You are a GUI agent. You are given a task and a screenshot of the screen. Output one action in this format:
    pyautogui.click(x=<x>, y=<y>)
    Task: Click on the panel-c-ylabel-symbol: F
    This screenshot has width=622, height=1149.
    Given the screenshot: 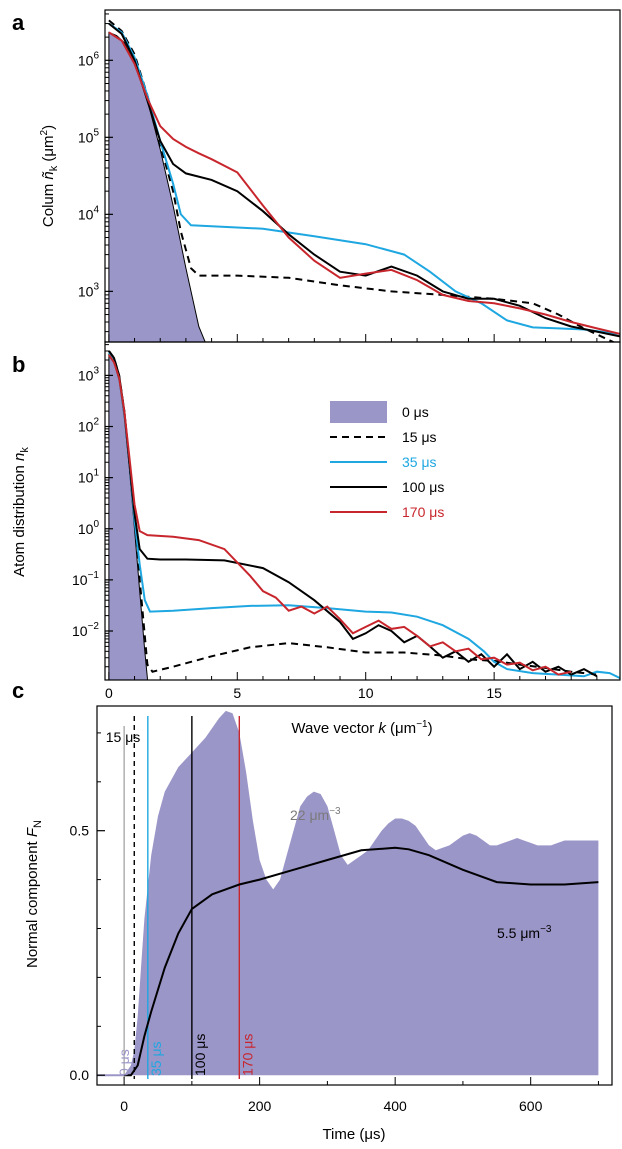 What is the action you would take?
    pyautogui.click(x=32, y=832)
    